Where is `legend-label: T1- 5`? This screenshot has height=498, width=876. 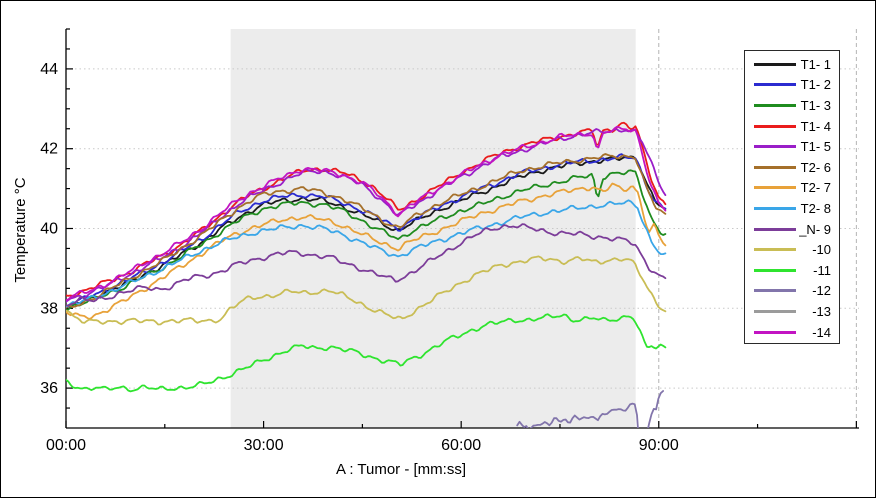
legend-label: T1- 5 is located at coordinates (815, 147).